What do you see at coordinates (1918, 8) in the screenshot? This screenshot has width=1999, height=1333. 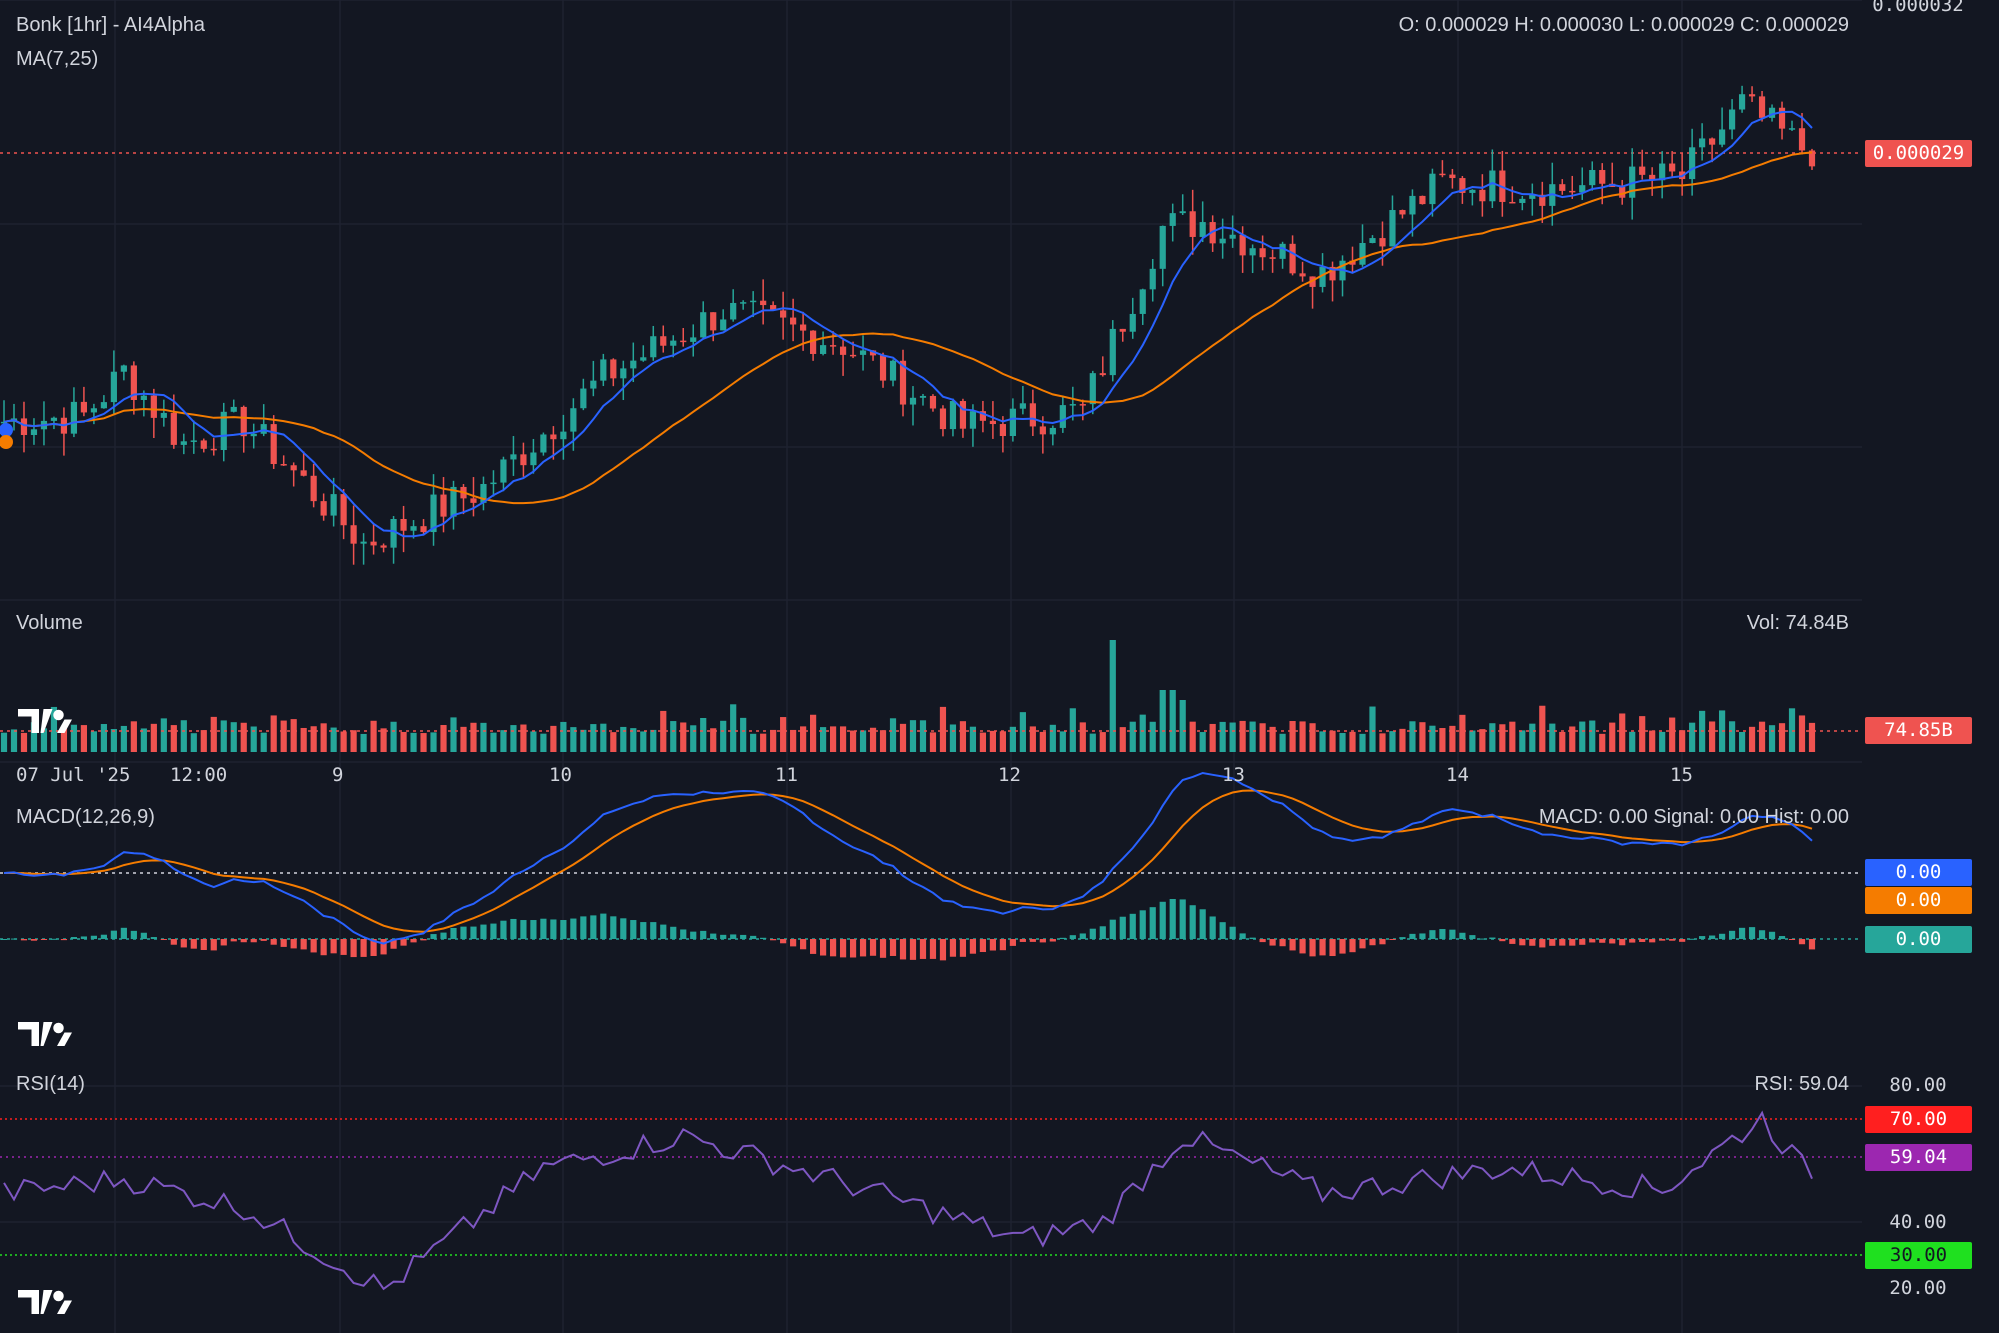 I see `price-axis-top-tick: 0.000032` at bounding box center [1918, 8].